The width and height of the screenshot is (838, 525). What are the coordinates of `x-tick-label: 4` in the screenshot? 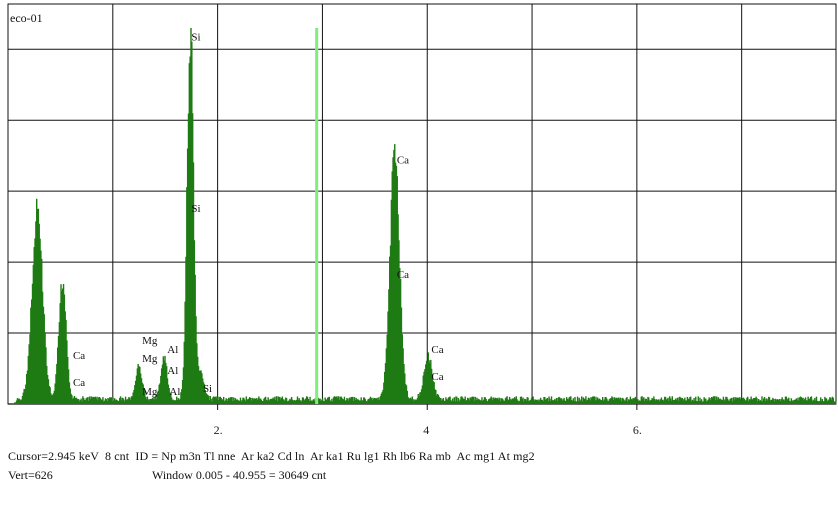 It's located at (426, 430).